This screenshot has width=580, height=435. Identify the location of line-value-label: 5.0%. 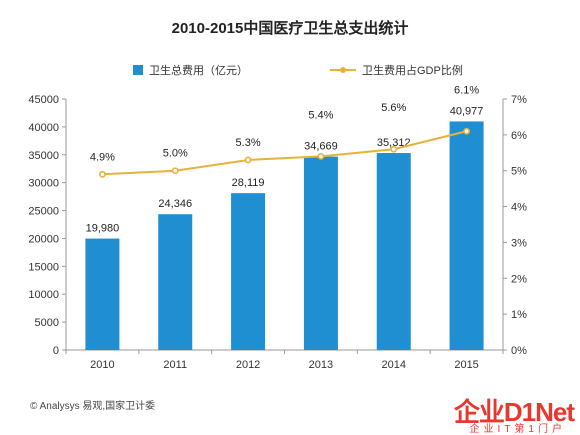
(175, 154).